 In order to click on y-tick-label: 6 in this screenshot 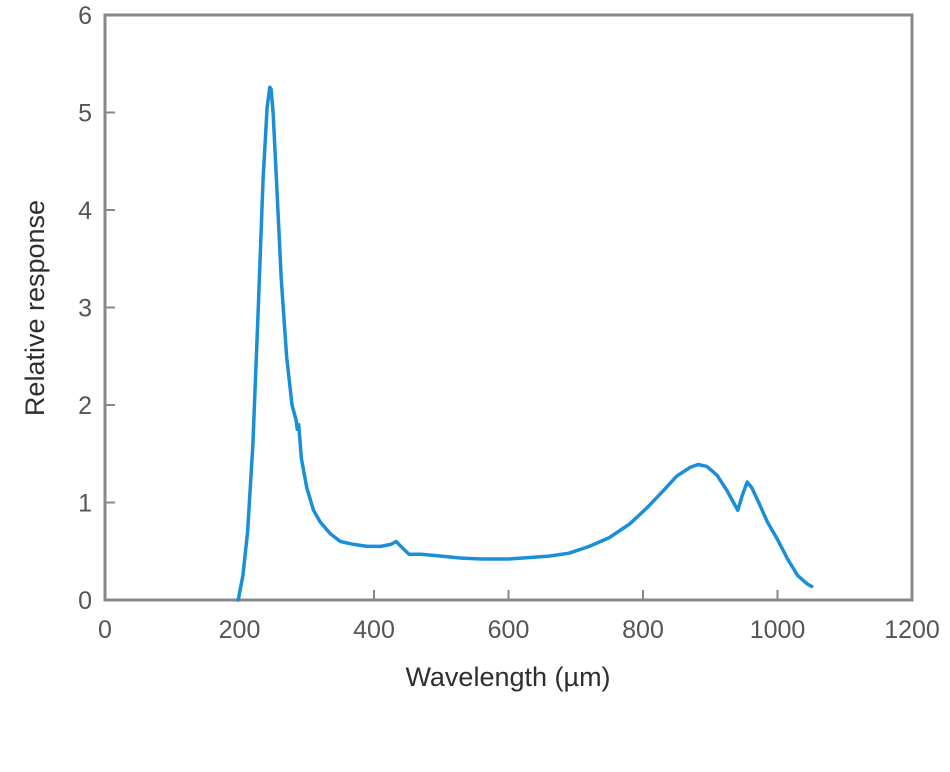, I will do `click(85, 16)`.